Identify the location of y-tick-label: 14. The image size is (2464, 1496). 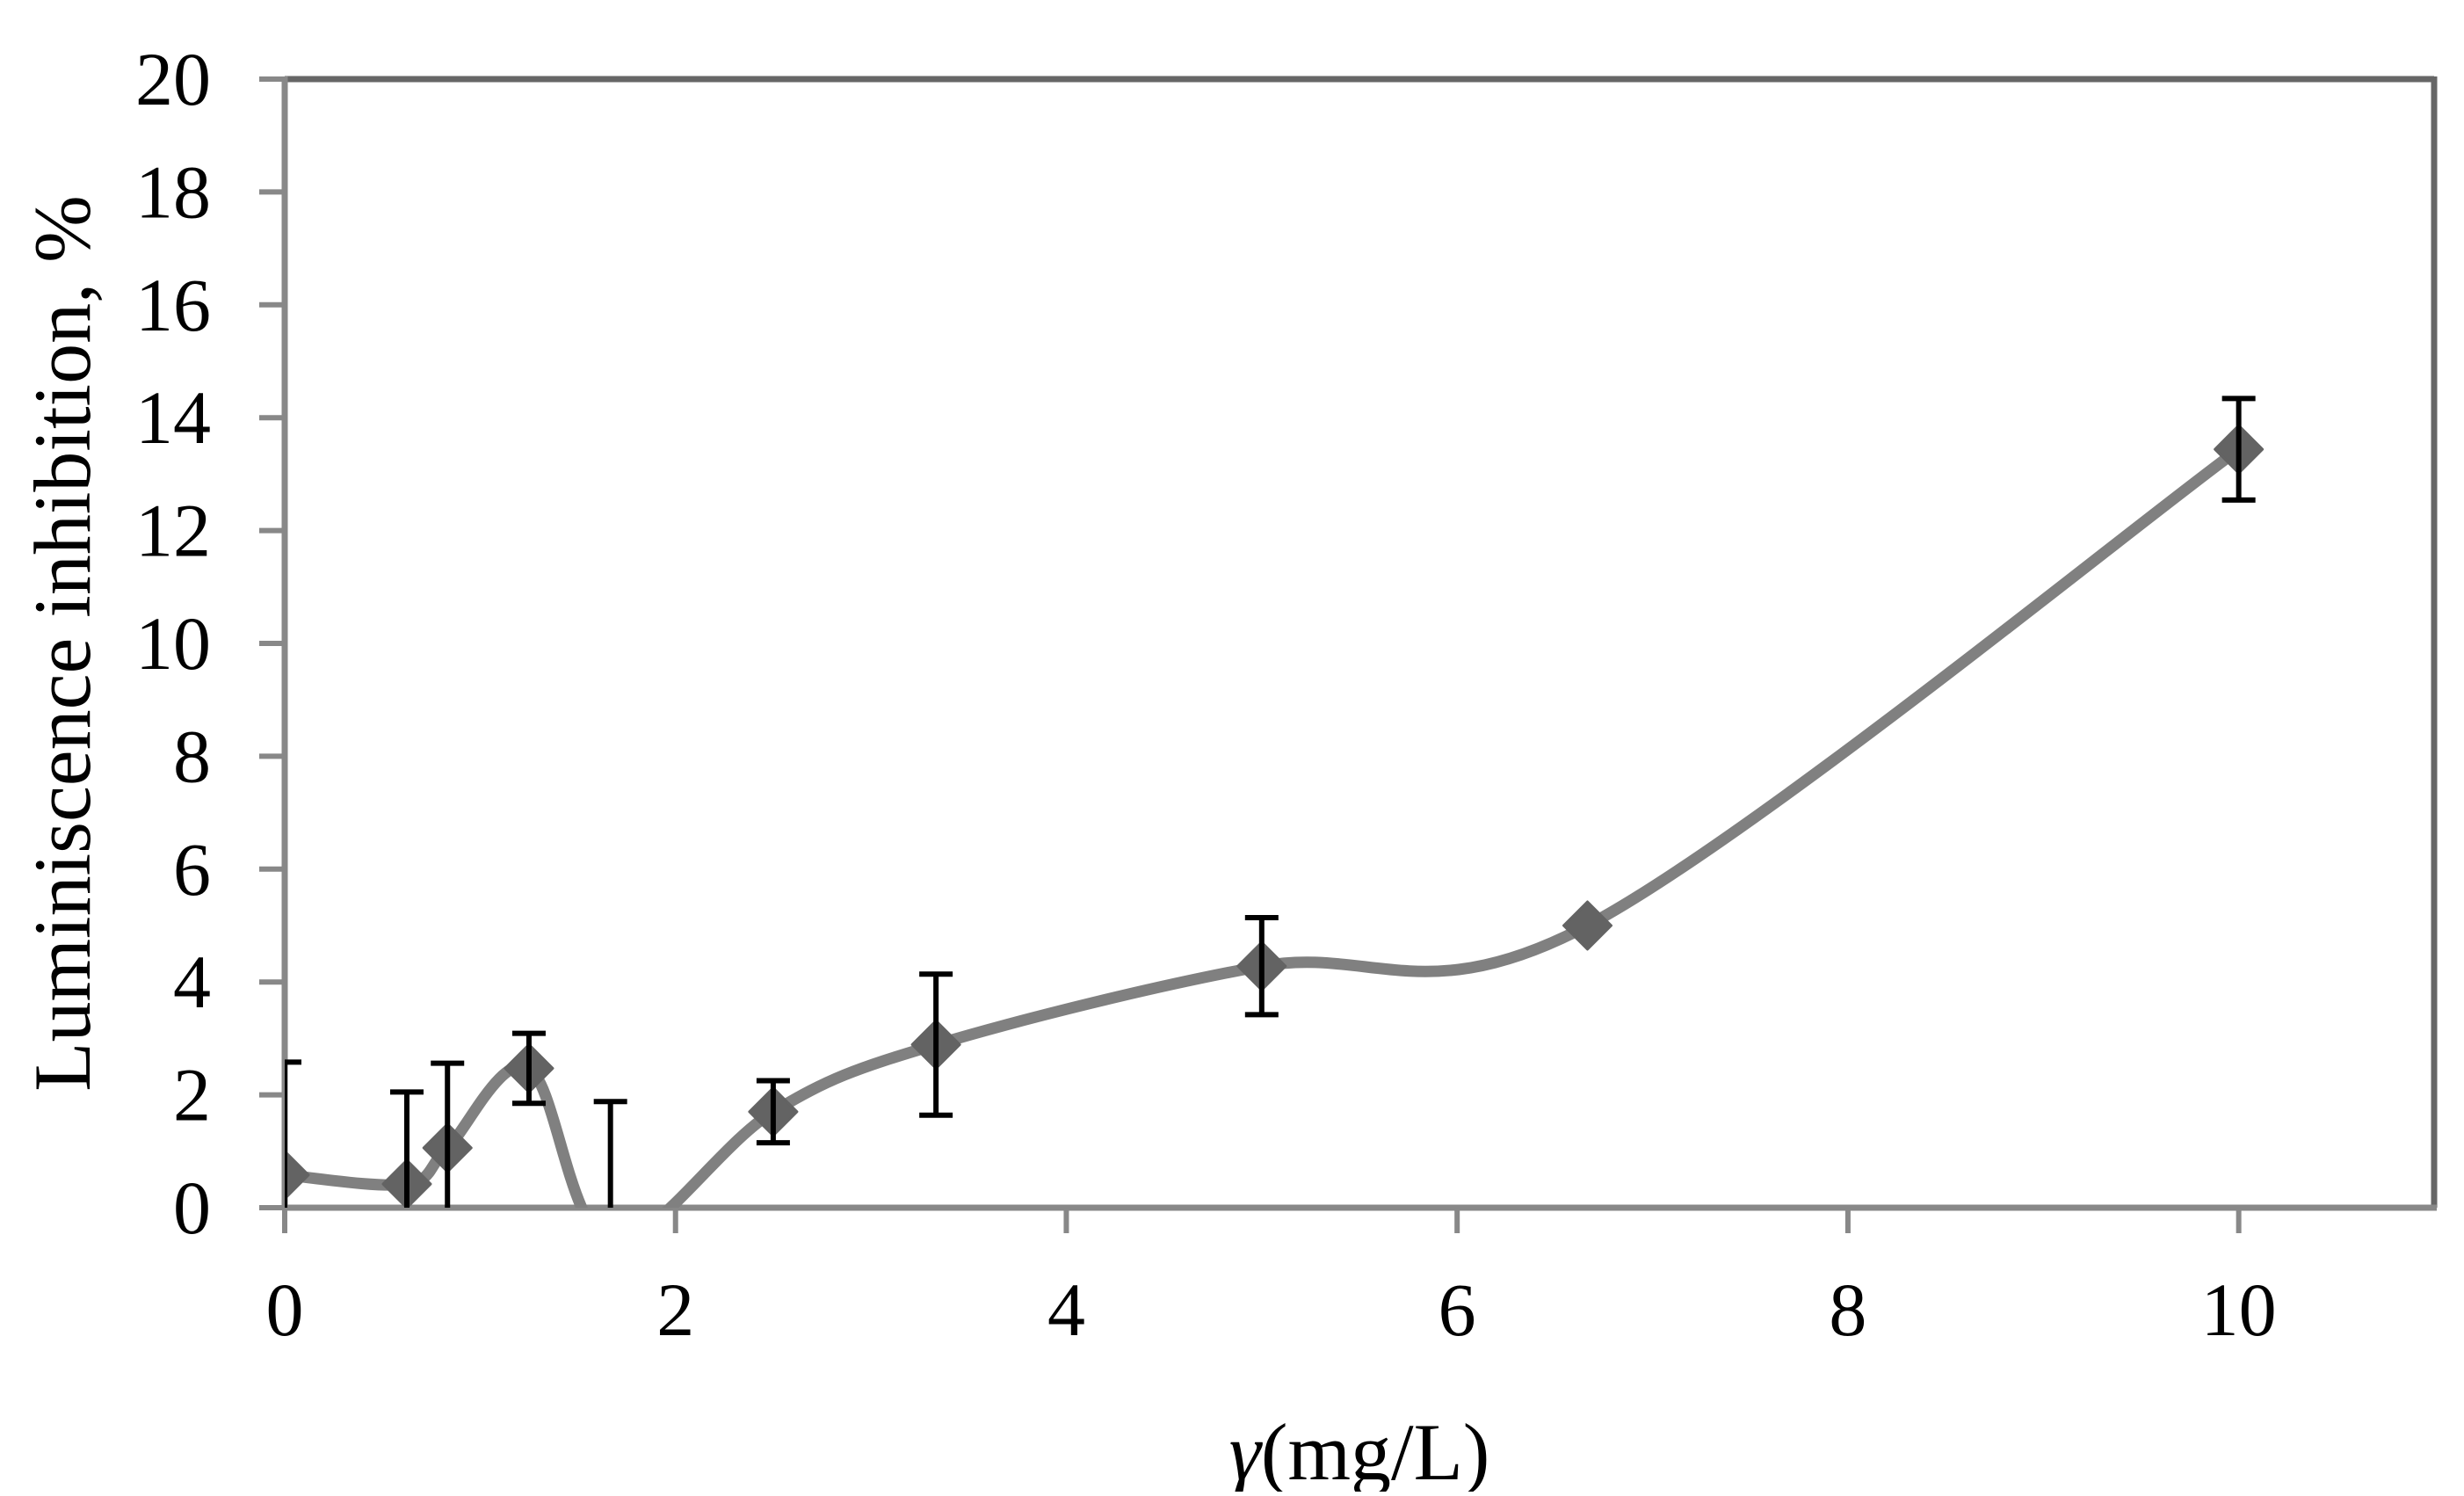
(173, 418).